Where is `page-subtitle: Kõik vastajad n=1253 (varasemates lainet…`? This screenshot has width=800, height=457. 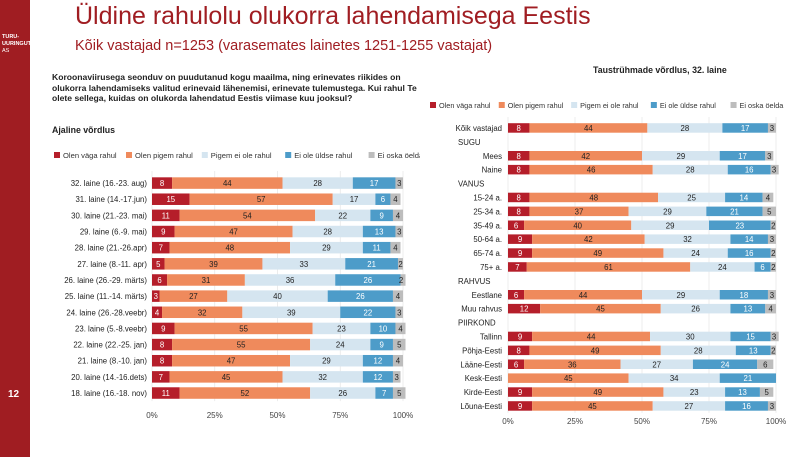 page-subtitle: Kõik vastajad n=1253 (varasemates lainet… is located at coordinates (284, 46).